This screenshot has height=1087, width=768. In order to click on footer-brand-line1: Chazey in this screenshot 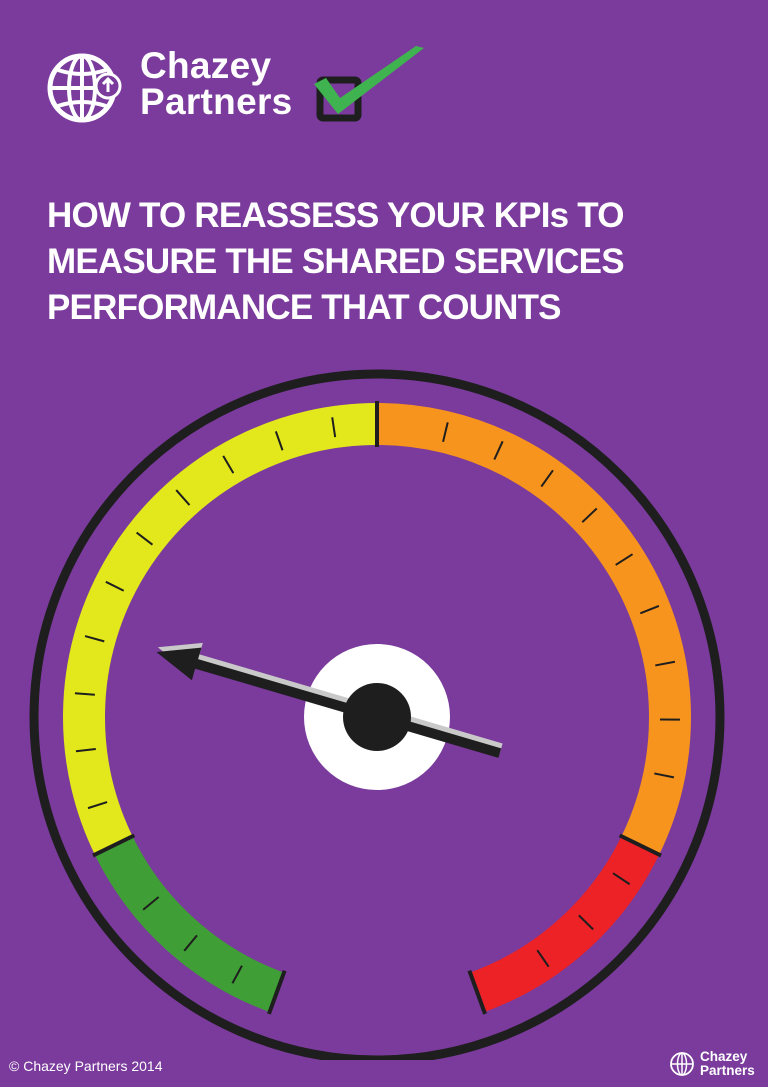, I will do `click(724, 1056)`.